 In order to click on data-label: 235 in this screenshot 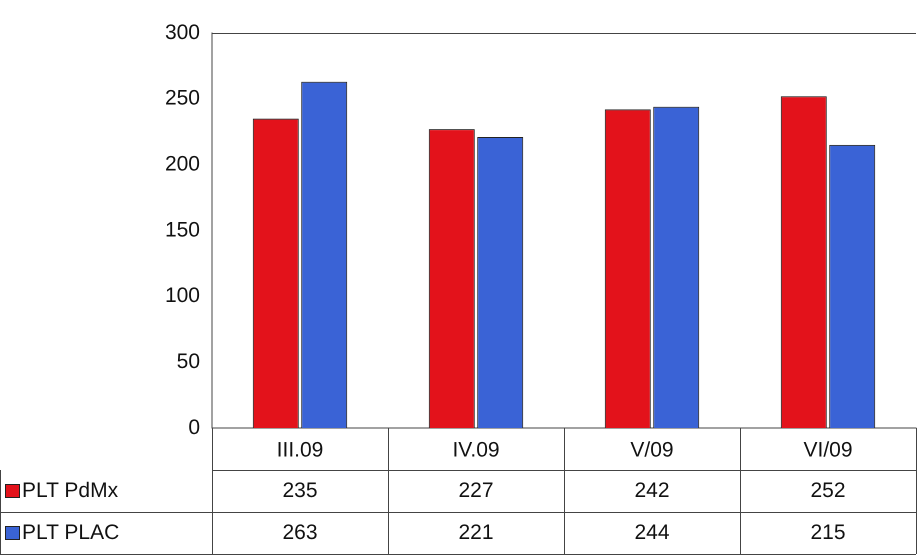, I will do `click(300, 490)`.